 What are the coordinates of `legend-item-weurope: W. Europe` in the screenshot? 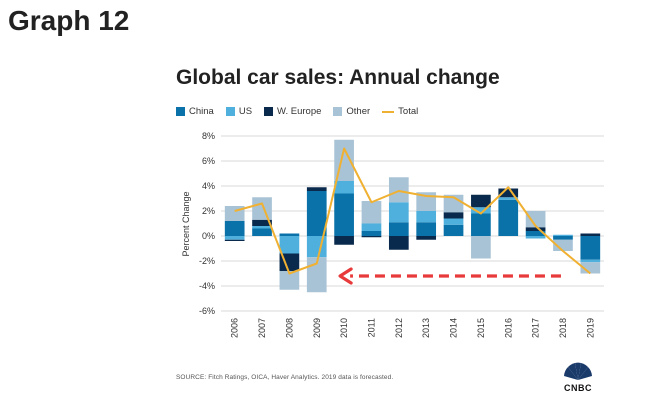 It's located at (292, 111).